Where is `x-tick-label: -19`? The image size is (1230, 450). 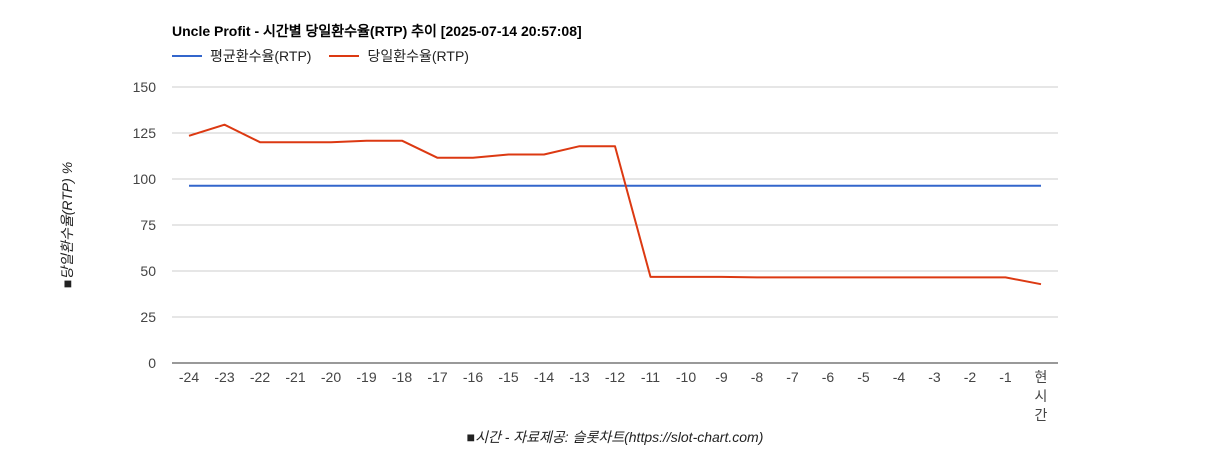
x-tick-label: -19 is located at coordinates (366, 377).